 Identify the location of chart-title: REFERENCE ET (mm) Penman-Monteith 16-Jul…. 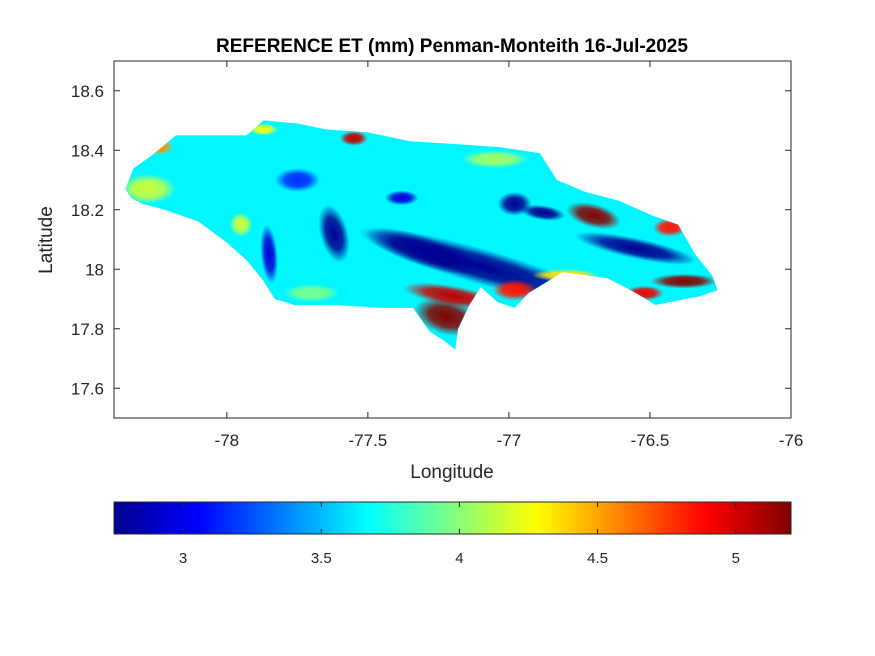
(452, 46).